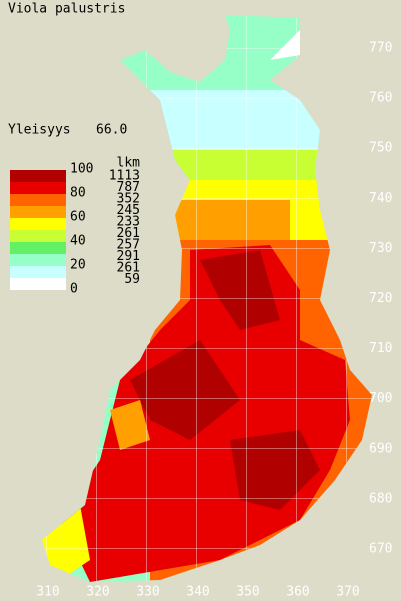 The width and height of the screenshot is (401, 601). What do you see at coordinates (78, 241) in the screenshot?
I see `legend-scale-label: 40` at bounding box center [78, 241].